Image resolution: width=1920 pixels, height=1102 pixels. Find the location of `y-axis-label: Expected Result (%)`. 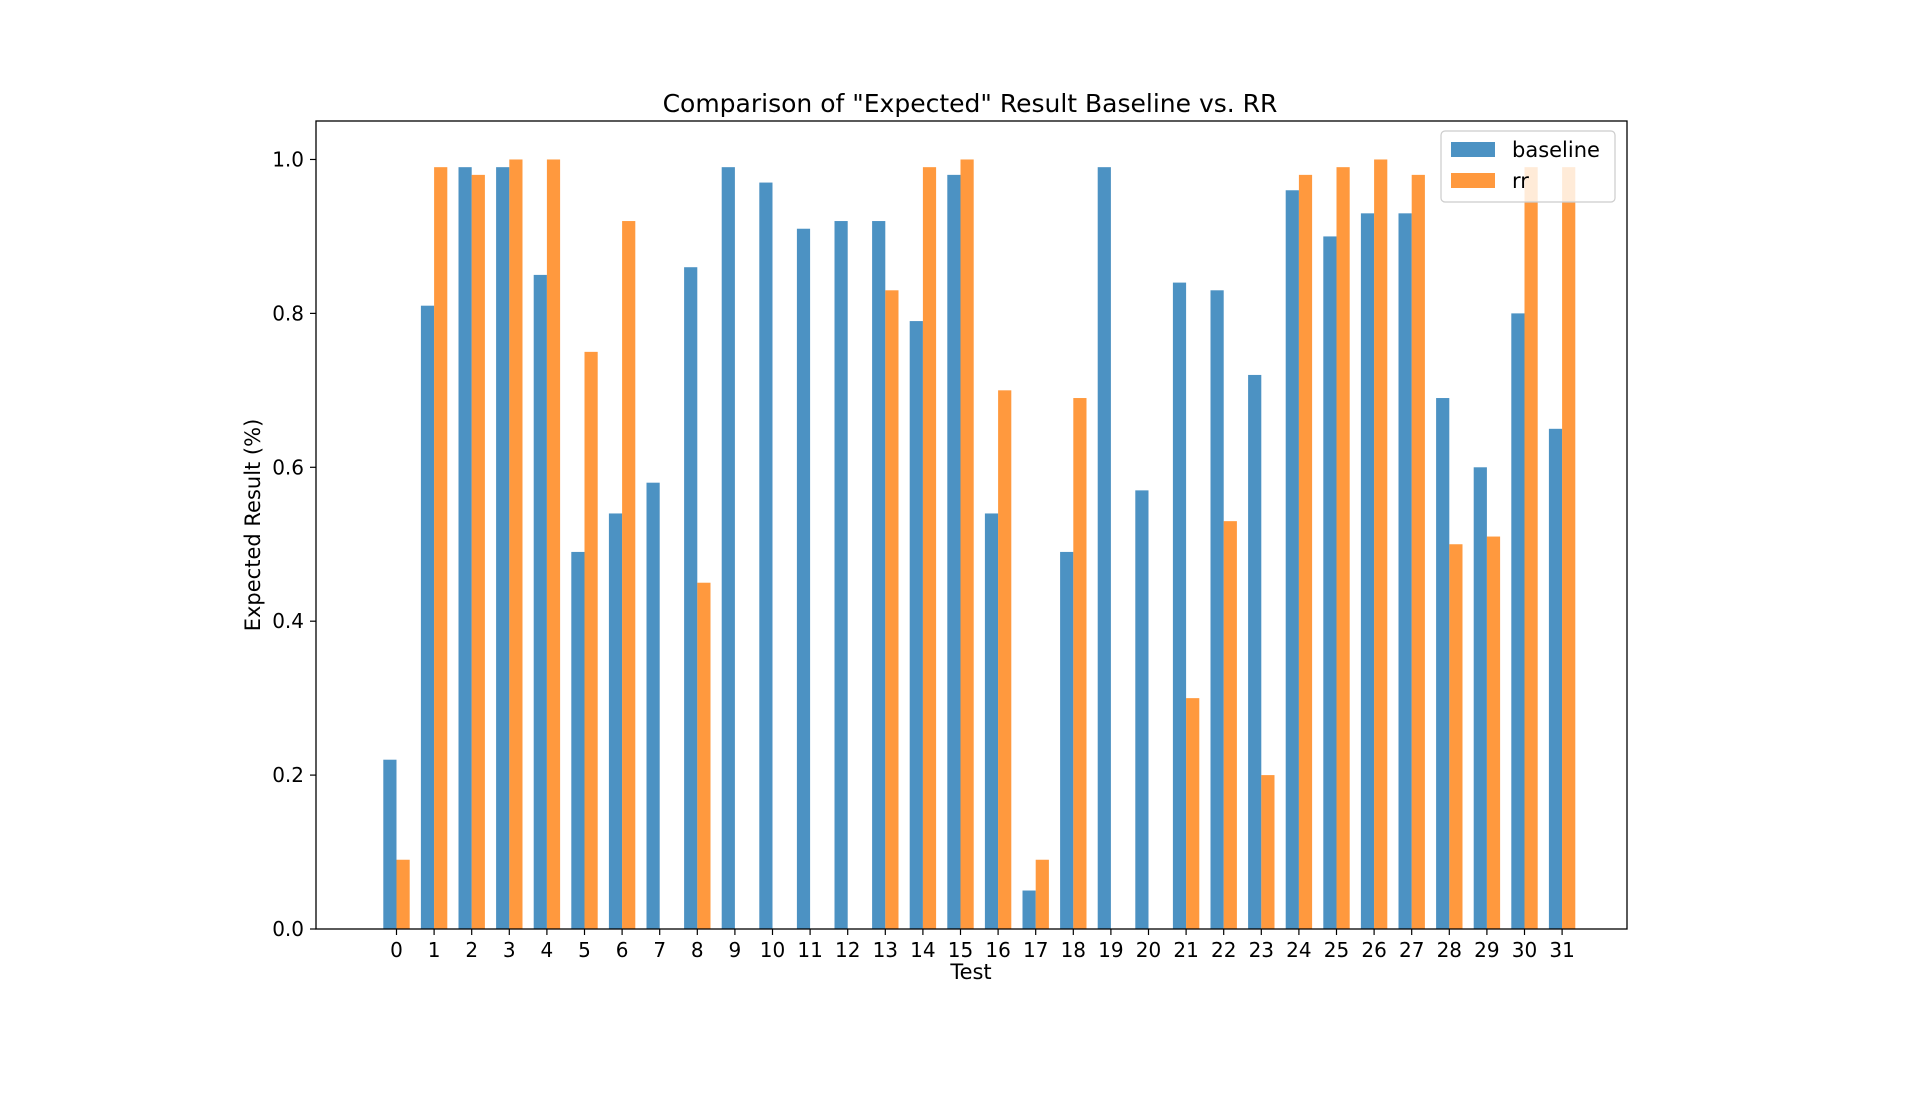

y-axis-label: Expected Result (%) is located at coordinates (253, 525).